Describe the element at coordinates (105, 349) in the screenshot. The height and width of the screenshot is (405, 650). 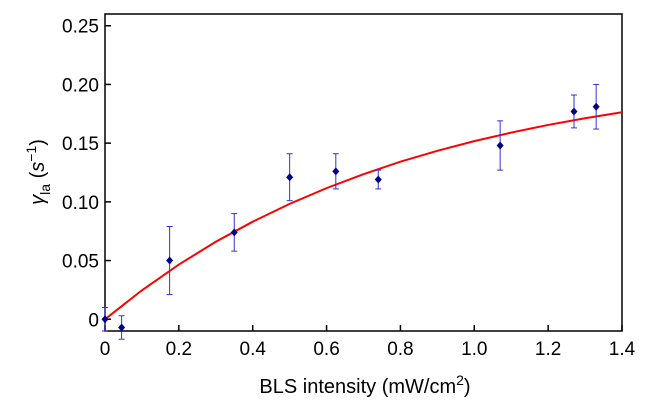
I see `x-tick-label: 0` at that location.